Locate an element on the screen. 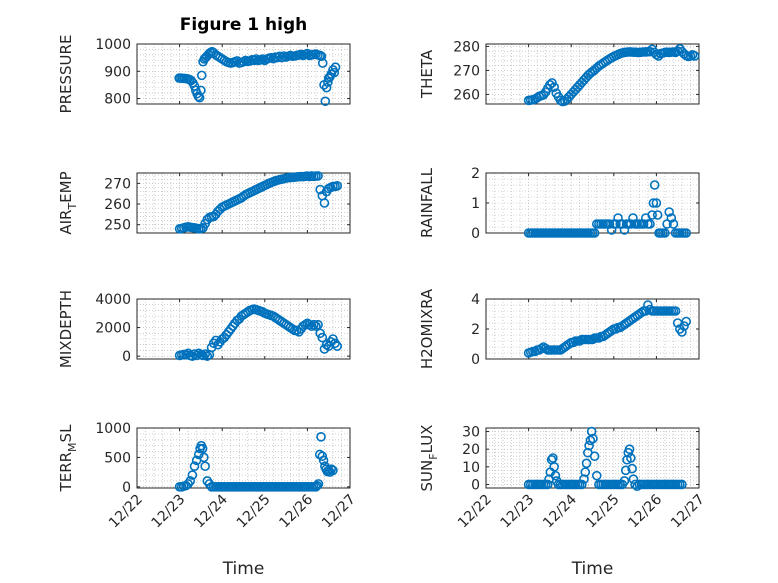  y-axis-label-4: MIXDEPTH is located at coordinates (66, 329).